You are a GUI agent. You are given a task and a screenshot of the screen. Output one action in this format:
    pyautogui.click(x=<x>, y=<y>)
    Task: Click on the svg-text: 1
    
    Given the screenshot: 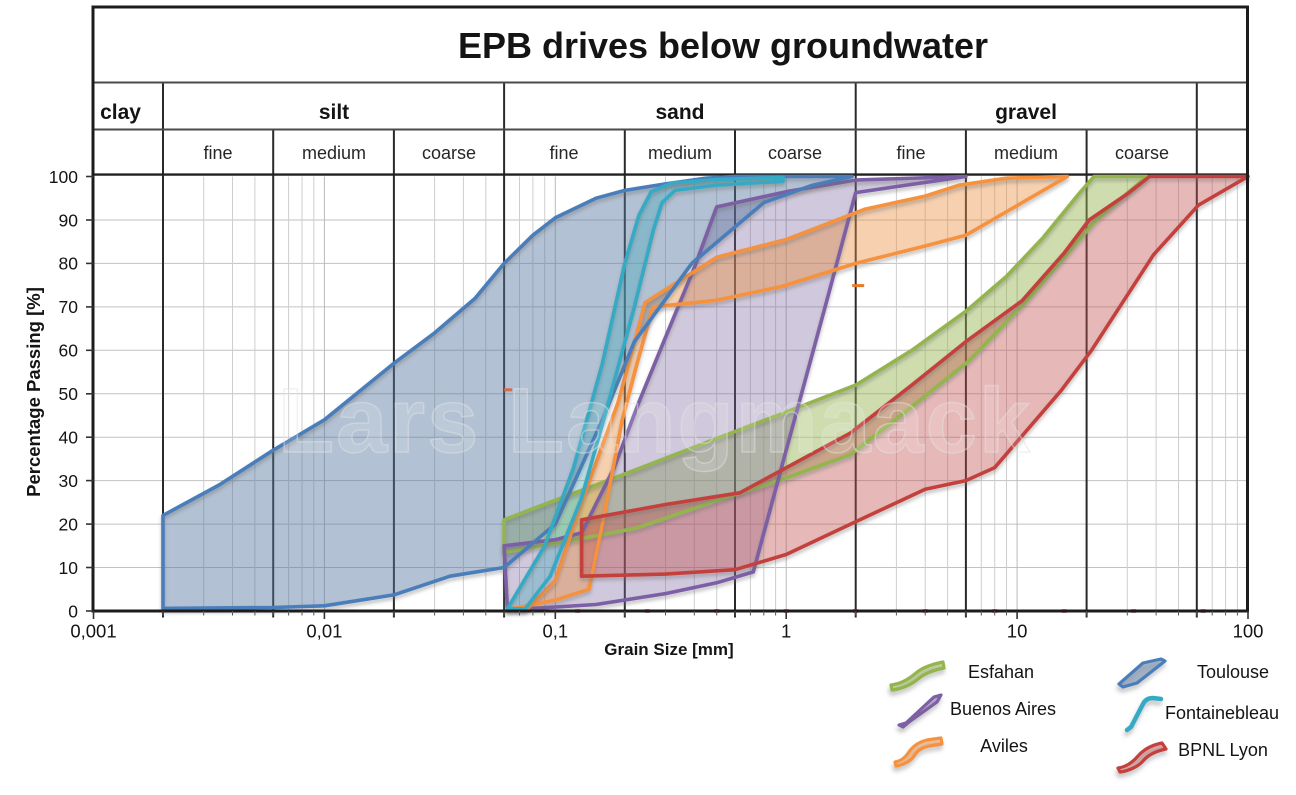 What is the action you would take?
    pyautogui.click(x=786, y=631)
    